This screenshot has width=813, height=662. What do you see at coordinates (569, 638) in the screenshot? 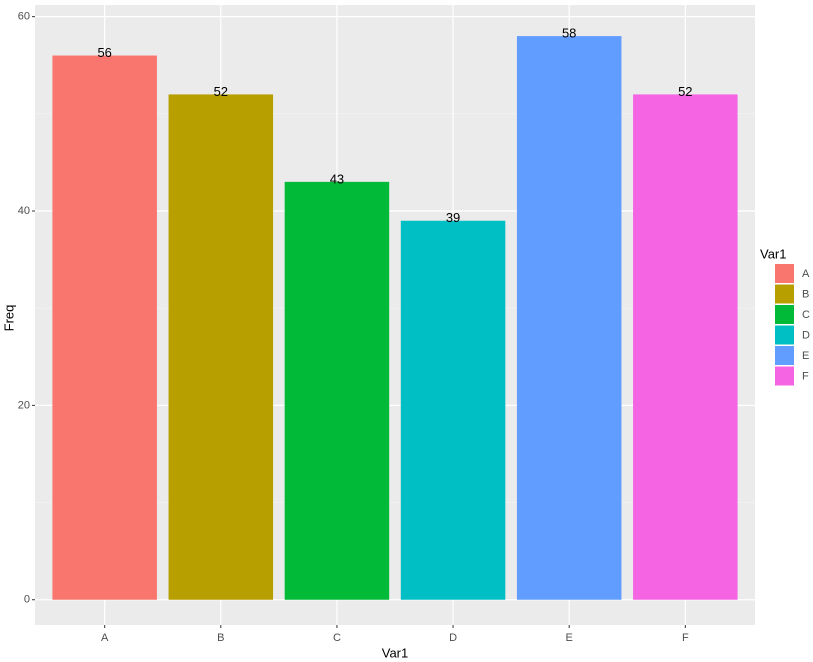
I see `x-tick-label: E` at bounding box center [569, 638].